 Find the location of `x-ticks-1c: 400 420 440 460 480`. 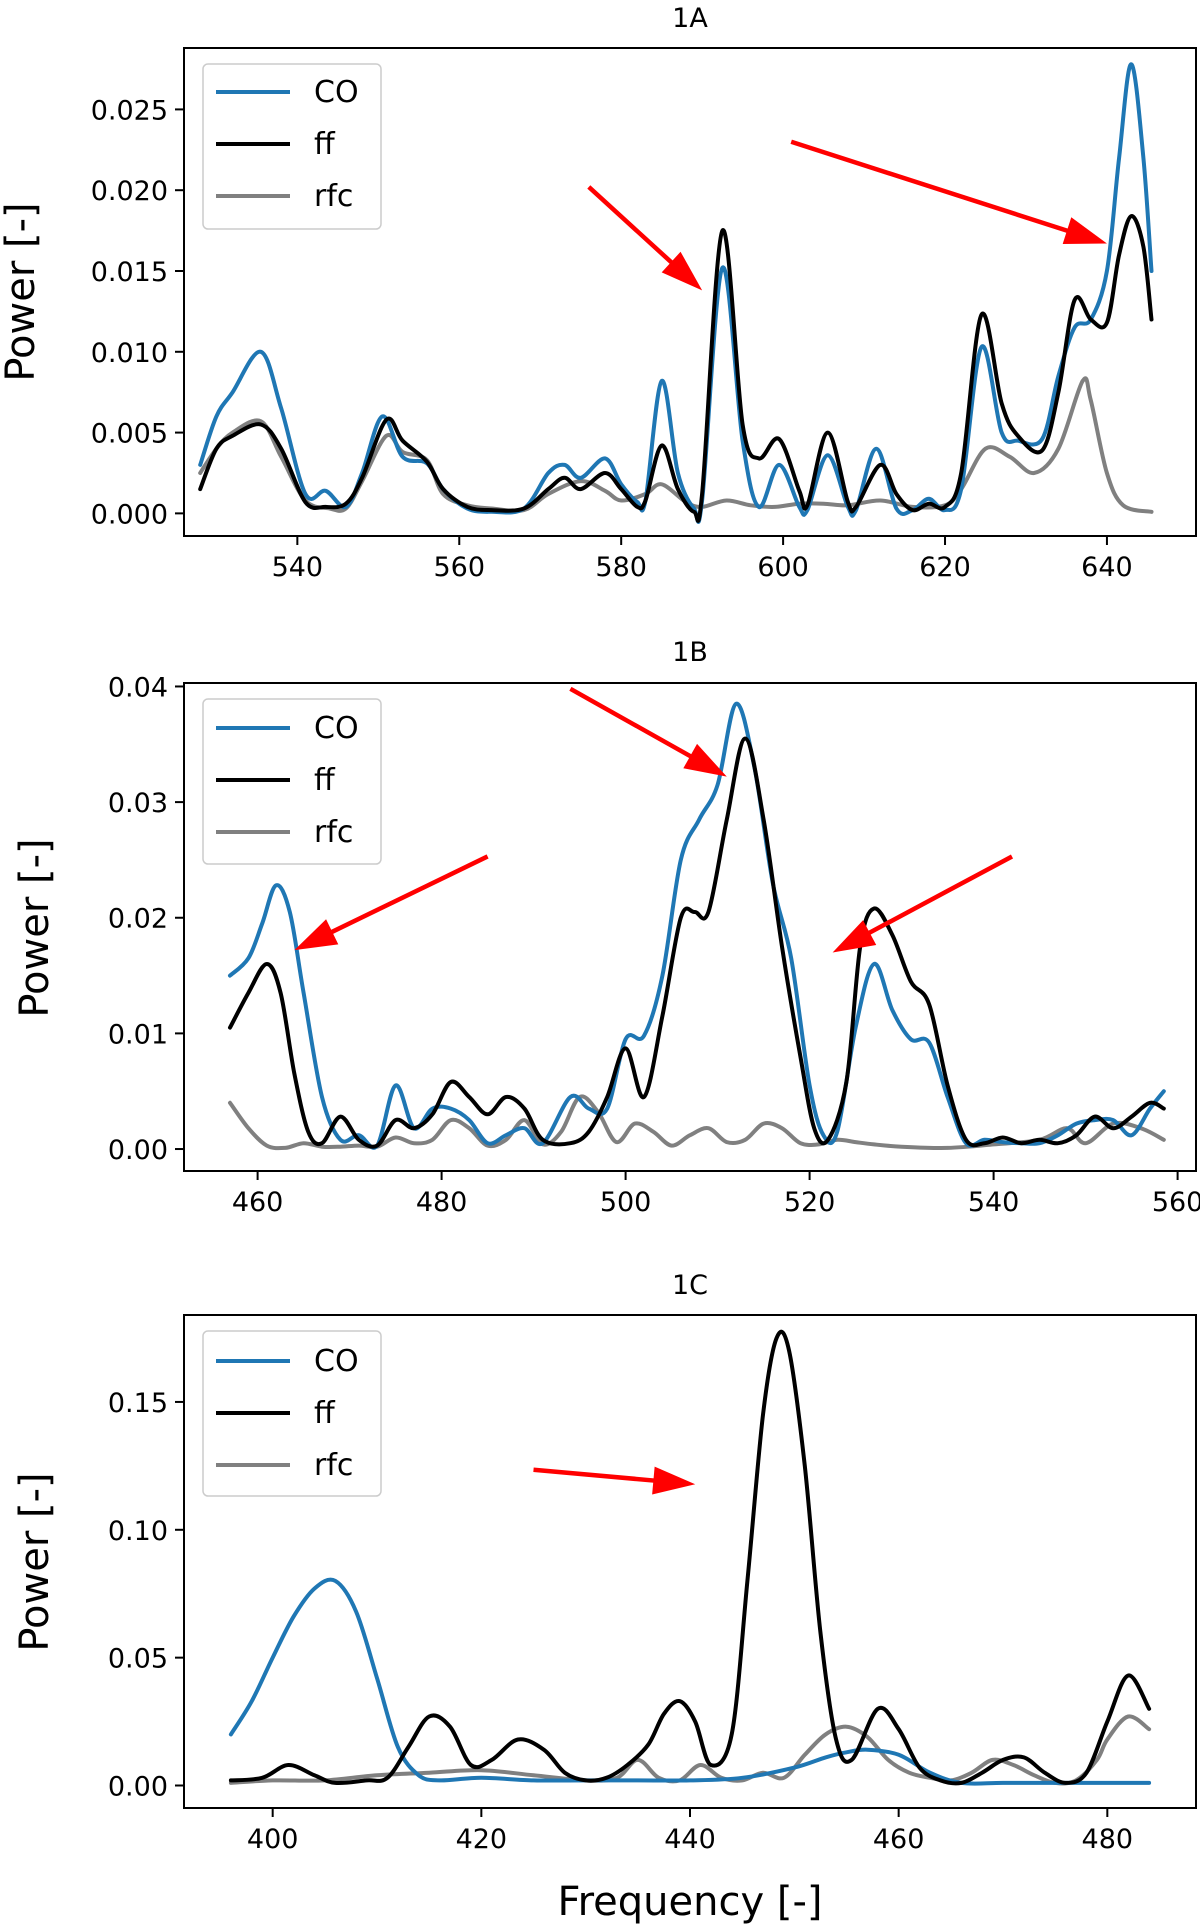

x-ticks-1c: 400 420 440 460 480 is located at coordinates (690, 1831).